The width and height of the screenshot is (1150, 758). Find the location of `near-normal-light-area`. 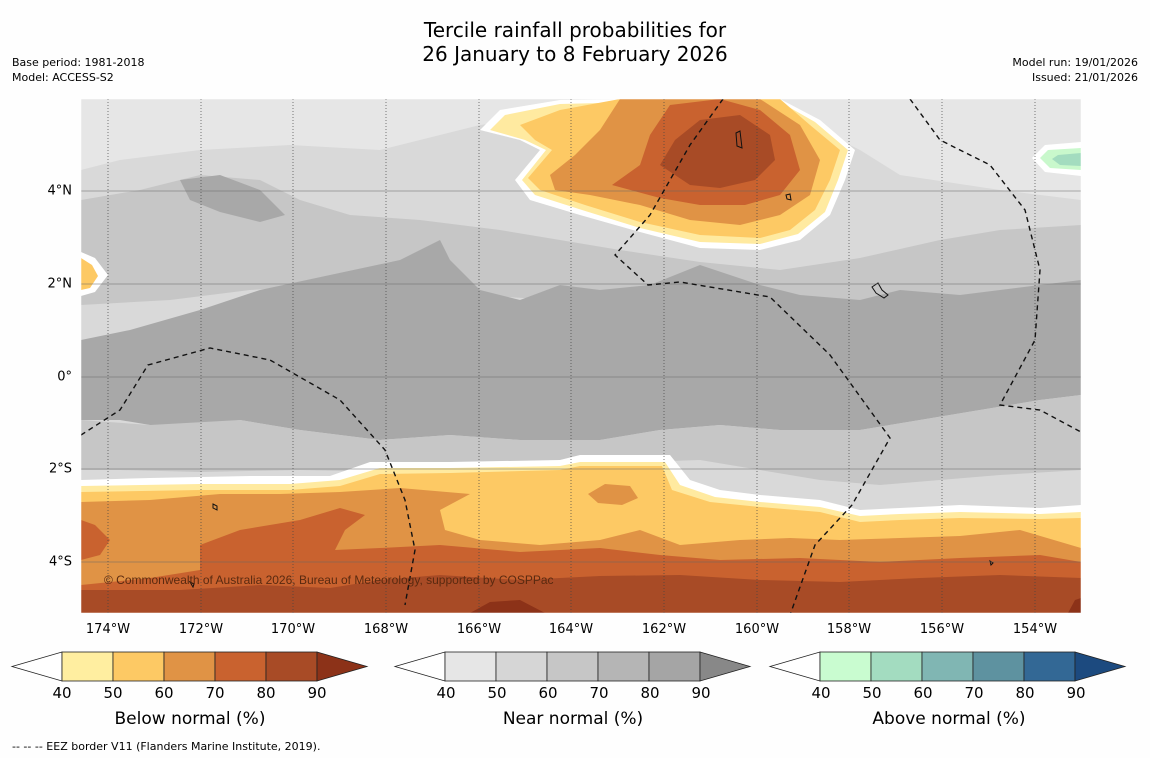

near-normal-light-area is located at coordinates (581, 149).